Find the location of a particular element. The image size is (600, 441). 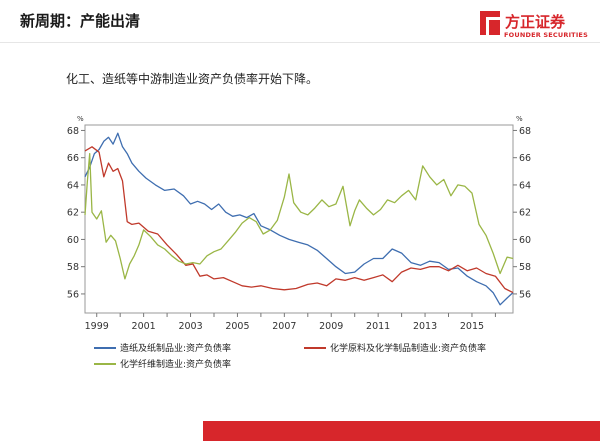

y-tick-label-left: 60 is located at coordinates (73, 240).